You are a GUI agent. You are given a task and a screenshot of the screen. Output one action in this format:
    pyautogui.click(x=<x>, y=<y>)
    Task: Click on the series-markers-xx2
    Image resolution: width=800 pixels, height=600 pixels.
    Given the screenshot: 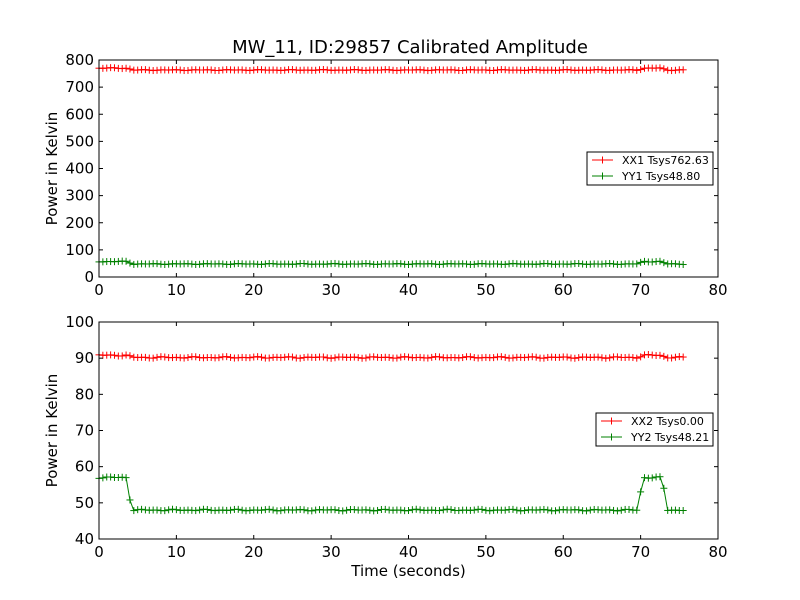 What is the action you would take?
    pyautogui.click(x=391, y=356)
    